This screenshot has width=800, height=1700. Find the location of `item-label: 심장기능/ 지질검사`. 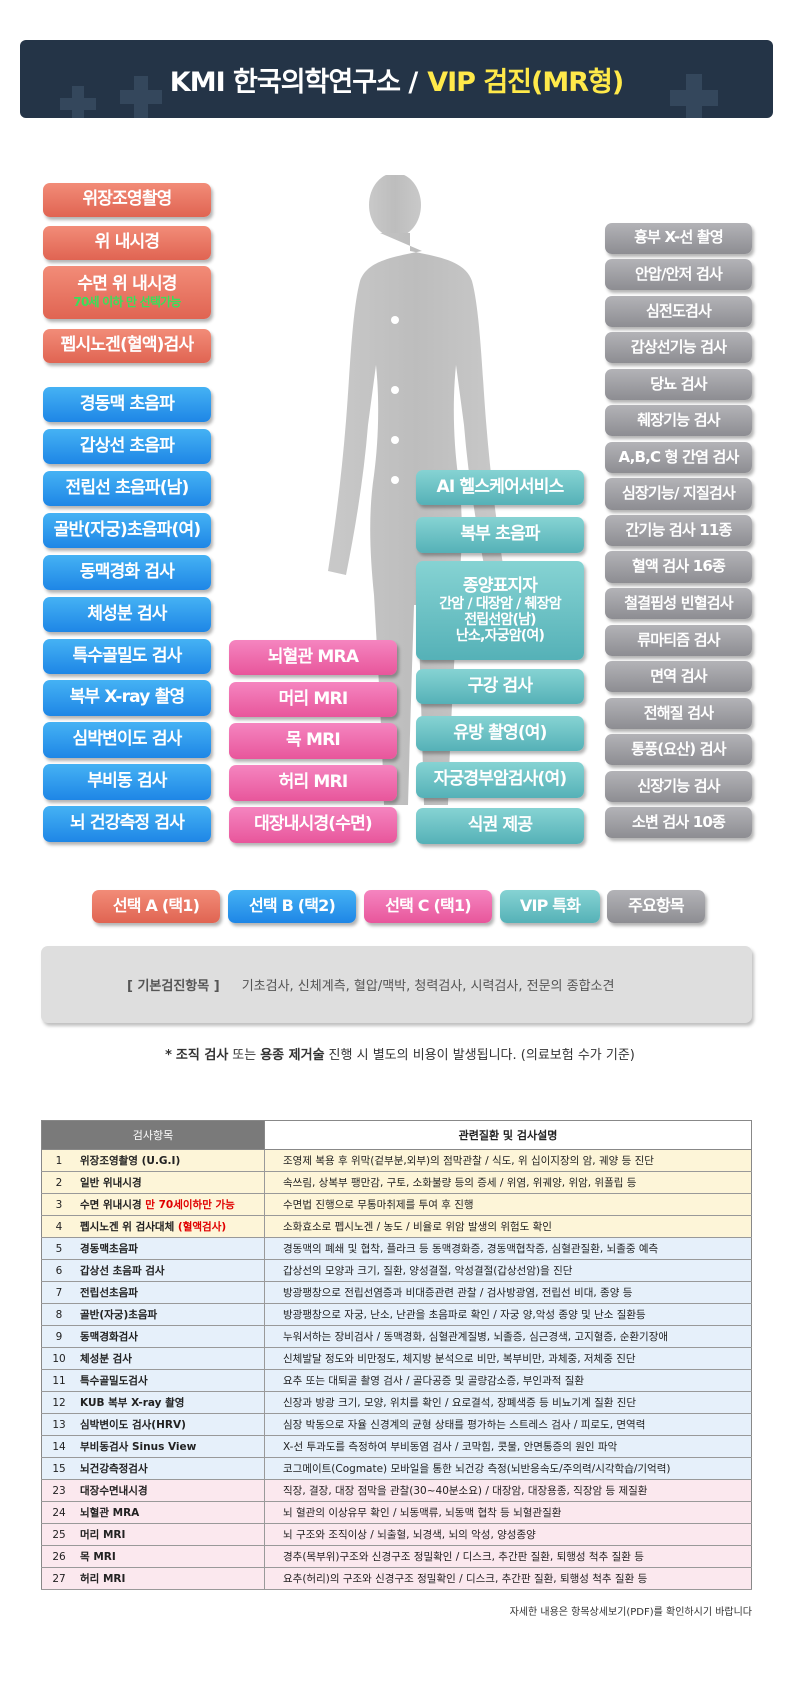

item-label: 심장기능/ 지질검사 is located at coordinates (678, 493).